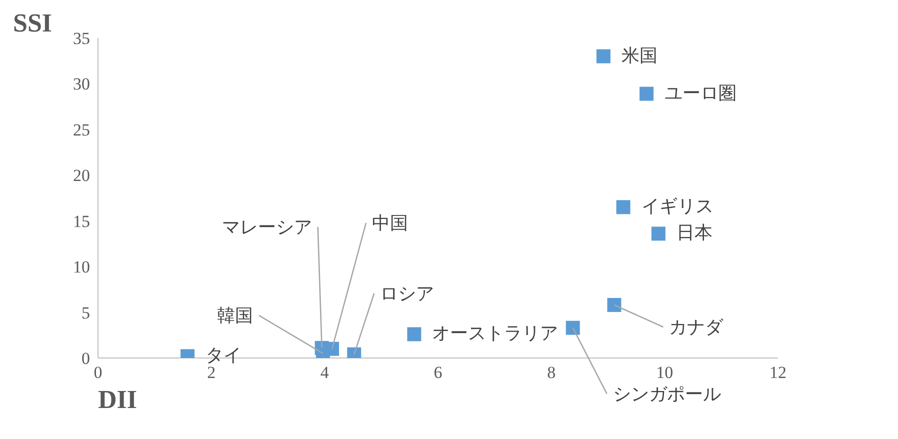 Image resolution: width=898 pixels, height=439 pixels. What do you see at coordinates (32, 23) in the screenshot?
I see `y-axis-title: SSI` at bounding box center [32, 23].